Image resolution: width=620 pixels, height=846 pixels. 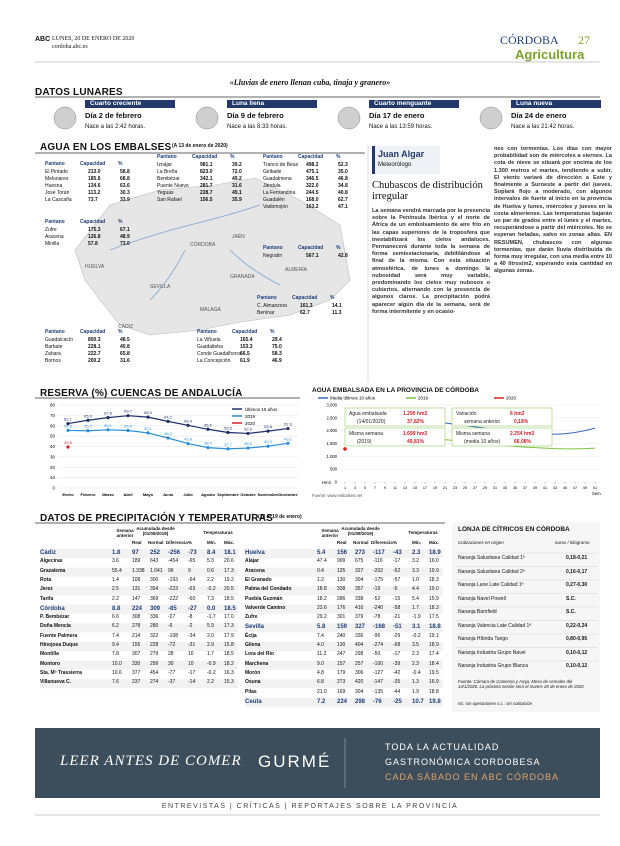 I want to click on precip-cell: 17.0, so click(x=229, y=617).